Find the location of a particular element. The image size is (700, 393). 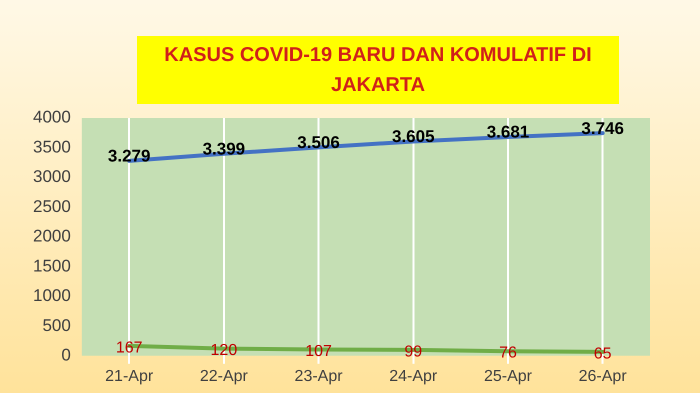

x-tick-label: 22-Apr is located at coordinates (224, 376).